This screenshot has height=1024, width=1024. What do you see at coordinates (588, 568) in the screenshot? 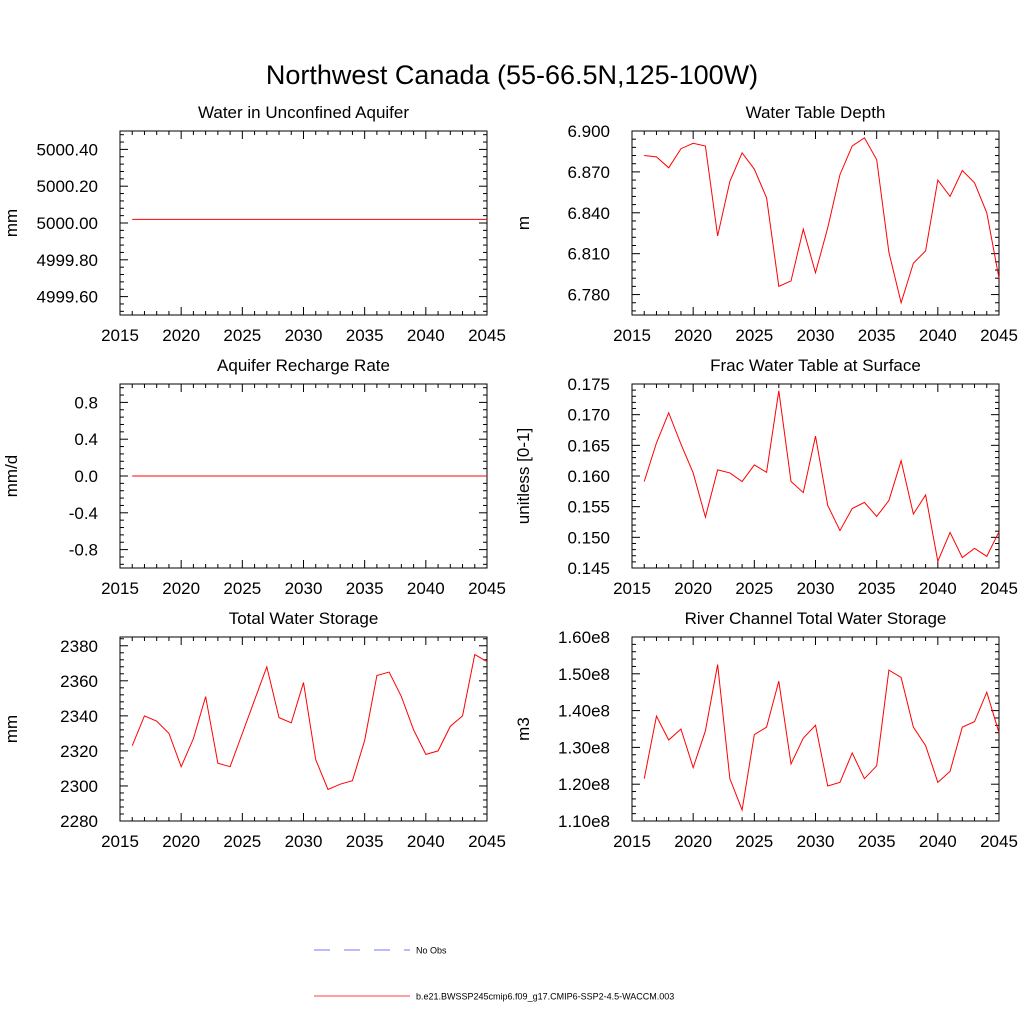
I see `y-tick-label: 0.145` at bounding box center [588, 568].